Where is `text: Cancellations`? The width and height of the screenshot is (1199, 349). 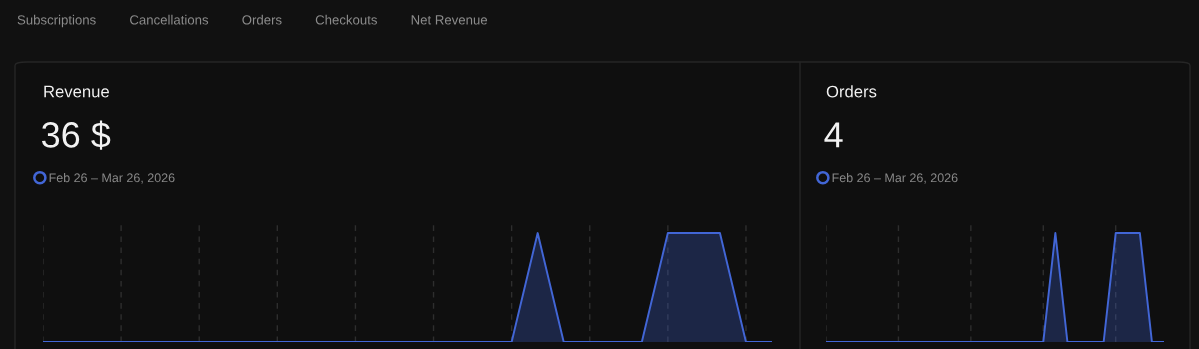
text: Cancellations is located at coordinates (169, 19).